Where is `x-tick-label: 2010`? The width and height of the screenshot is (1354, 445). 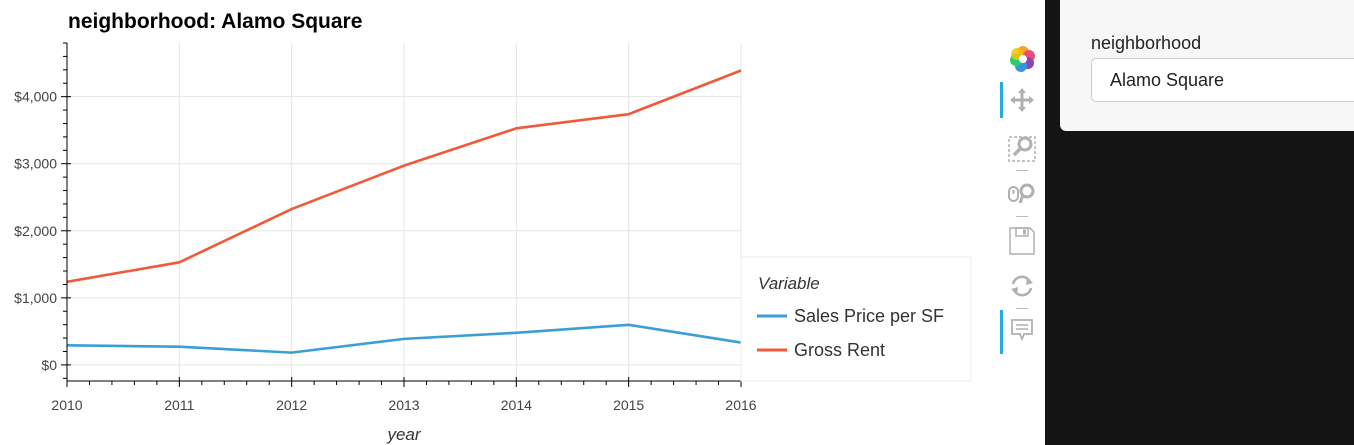 x-tick-label: 2010 is located at coordinates (66, 405).